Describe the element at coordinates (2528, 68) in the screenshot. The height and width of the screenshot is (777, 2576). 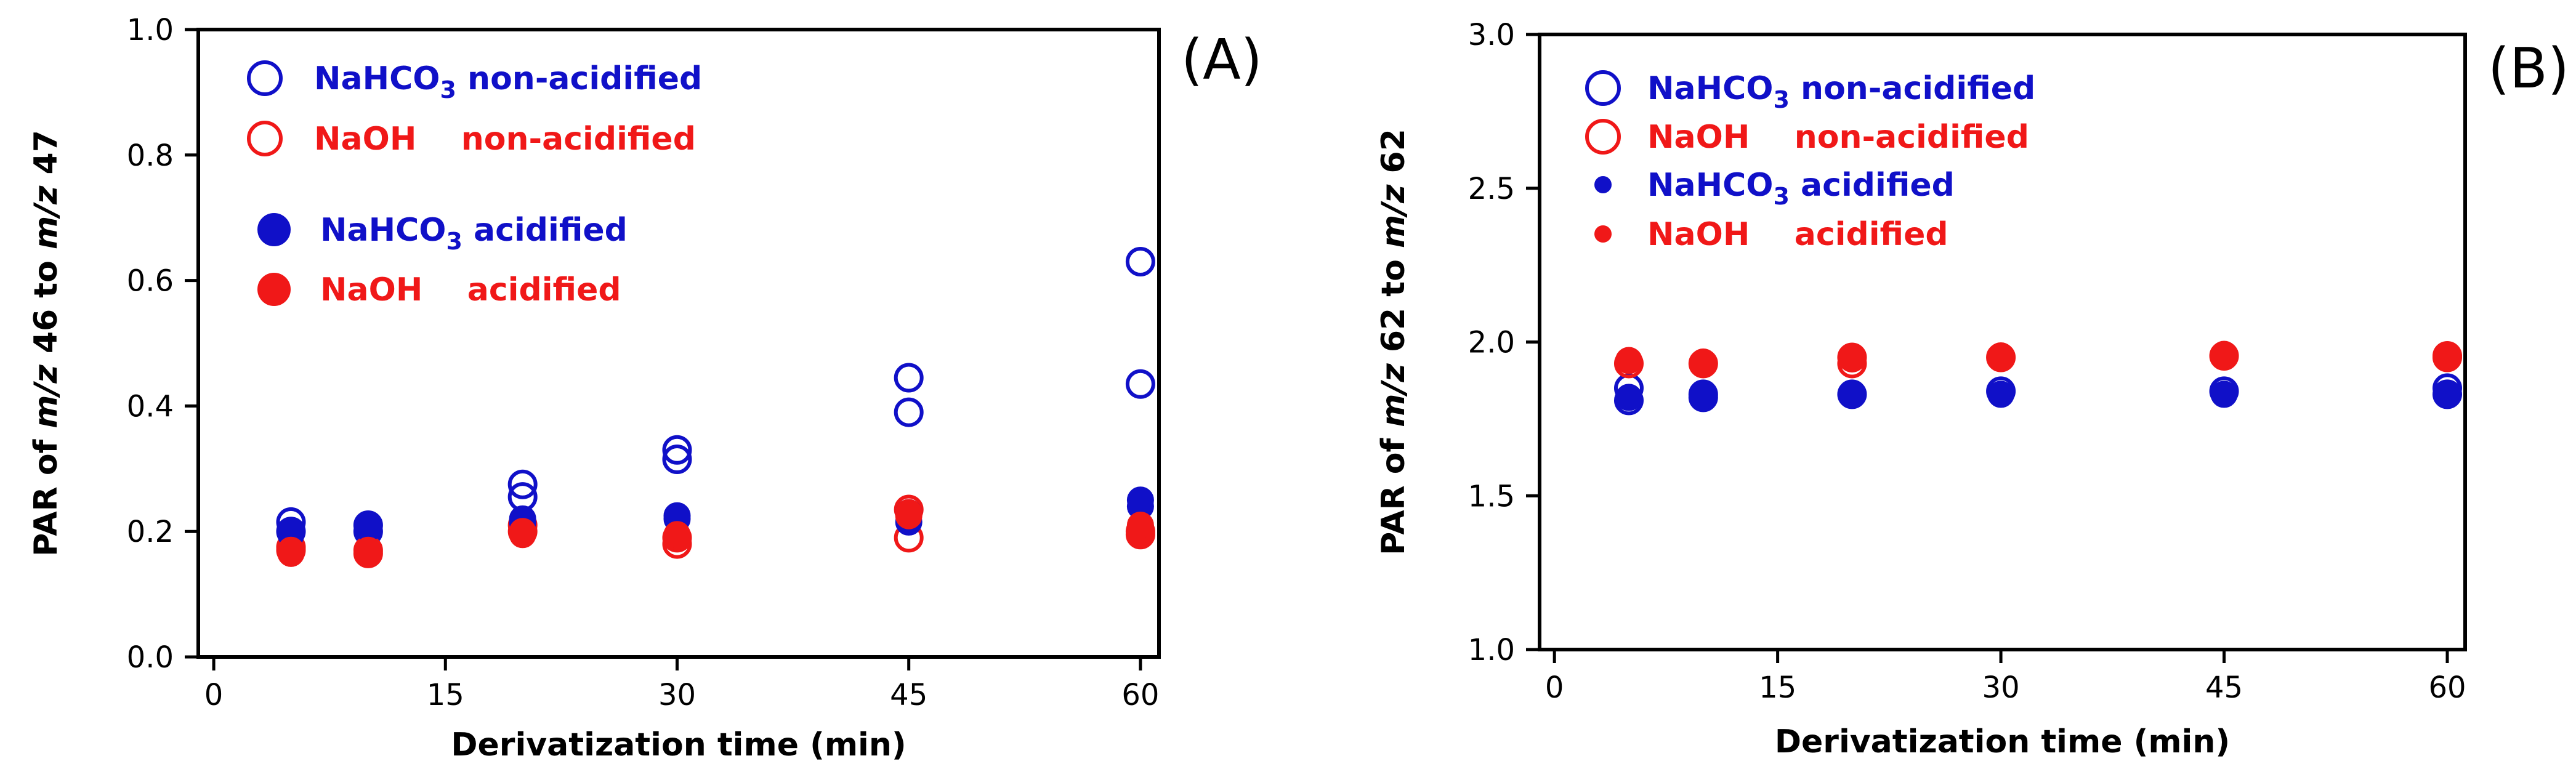
I see `panel-label: (B)` at that location.